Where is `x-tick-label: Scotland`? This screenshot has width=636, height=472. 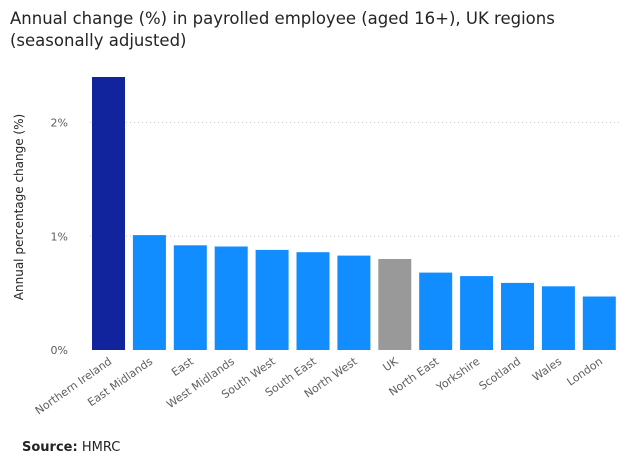
x-tick-label: Scotland is located at coordinates (500, 374).